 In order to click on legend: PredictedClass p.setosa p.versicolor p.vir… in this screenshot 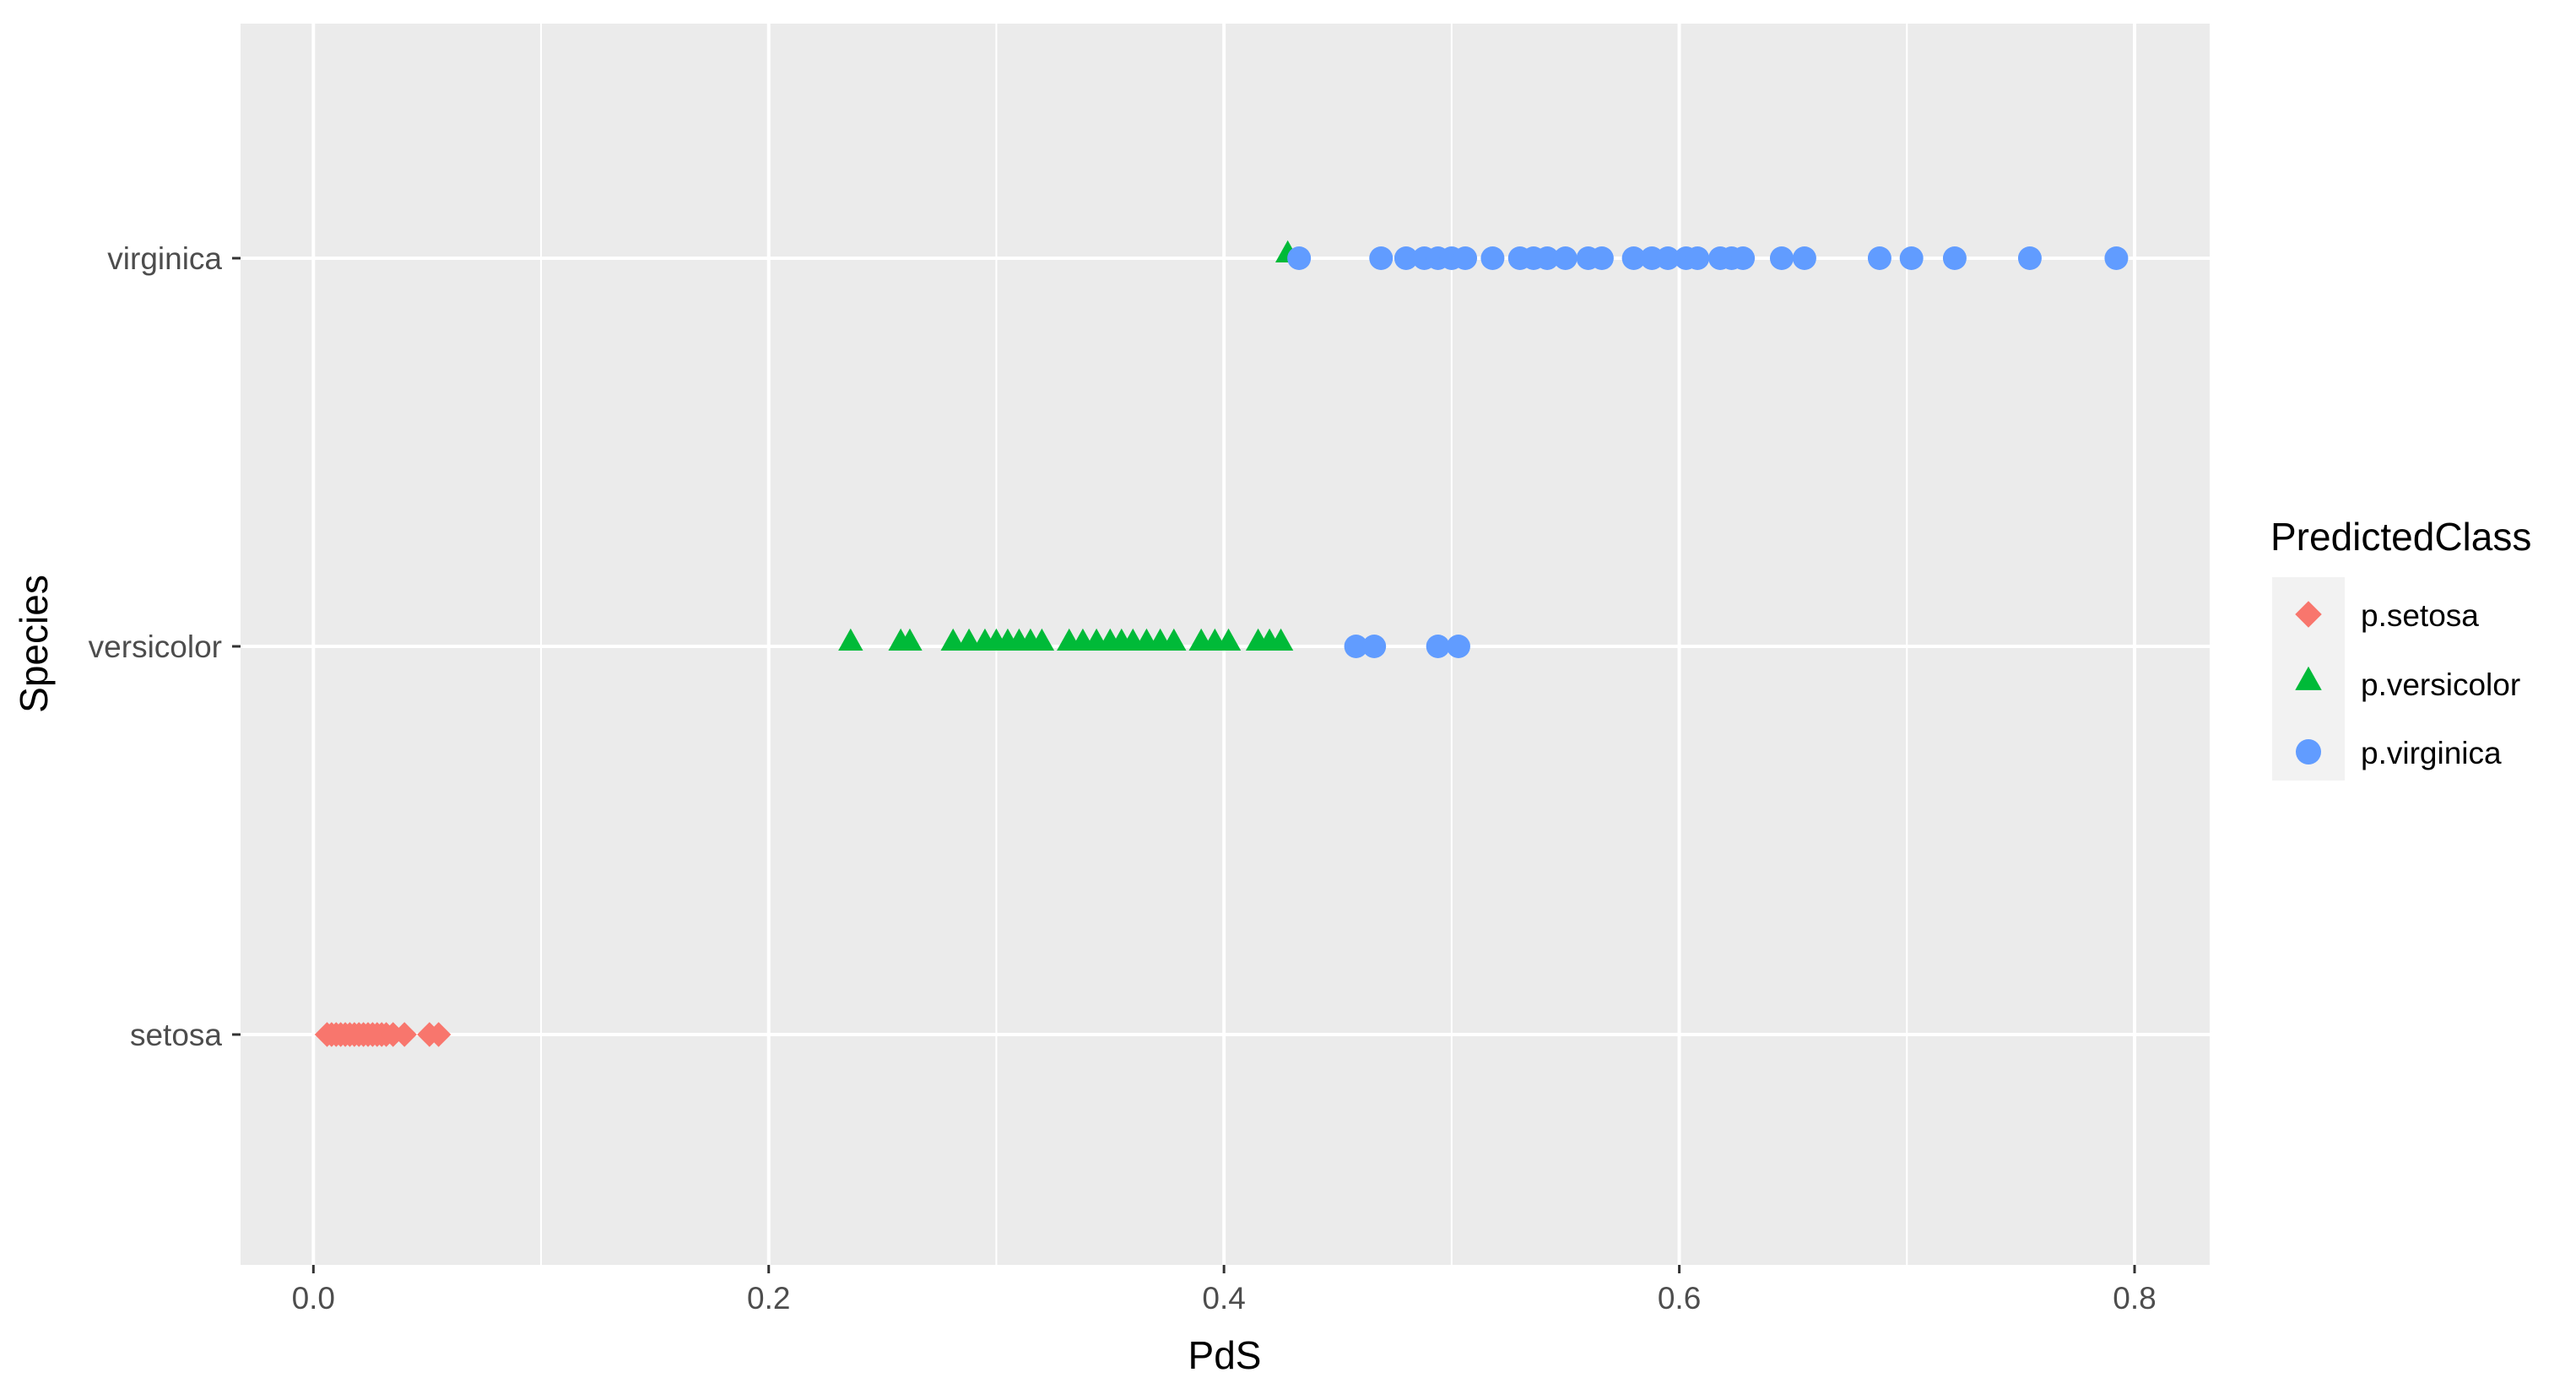, I will do `click(2400, 648)`.